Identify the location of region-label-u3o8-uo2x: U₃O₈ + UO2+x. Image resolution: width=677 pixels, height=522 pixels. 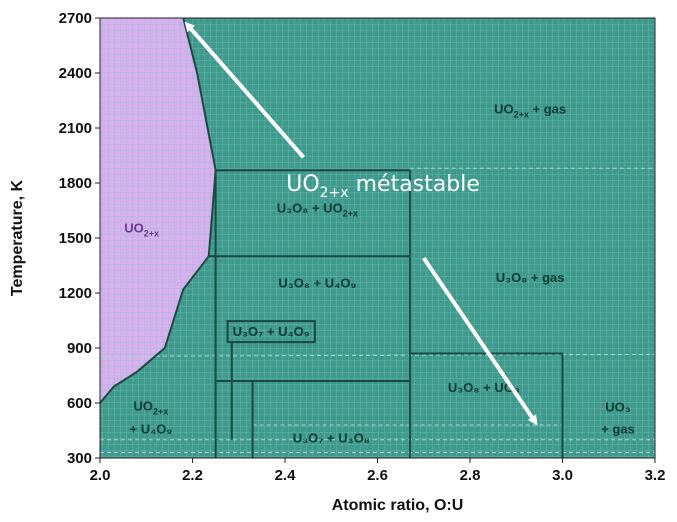
(317, 209).